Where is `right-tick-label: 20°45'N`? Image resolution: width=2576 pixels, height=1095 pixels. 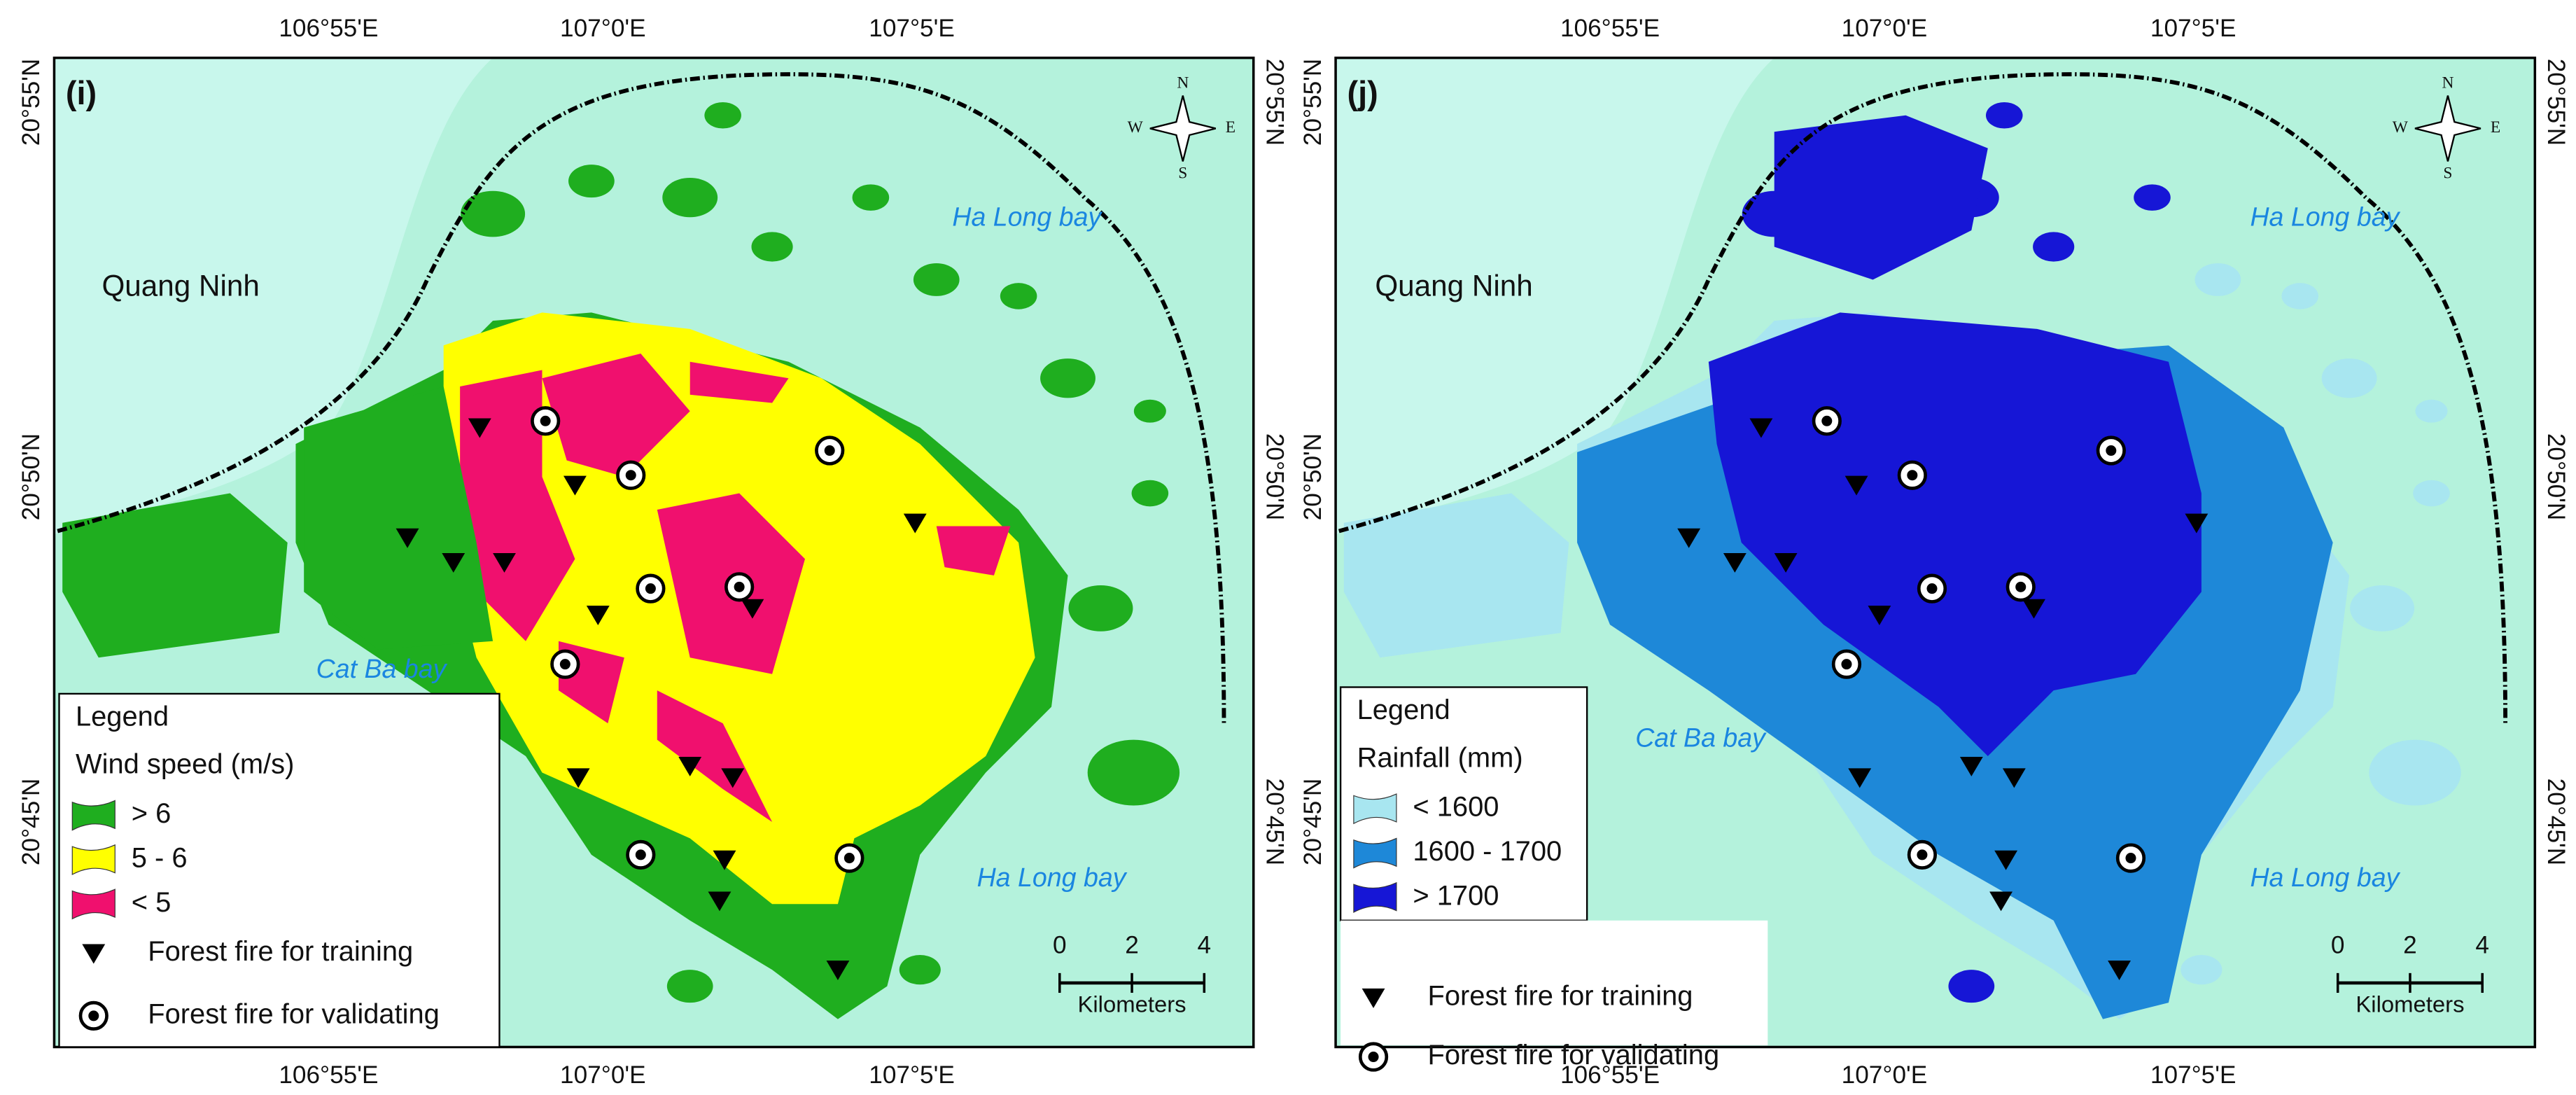 right-tick-label: 20°45'N is located at coordinates (2556, 822).